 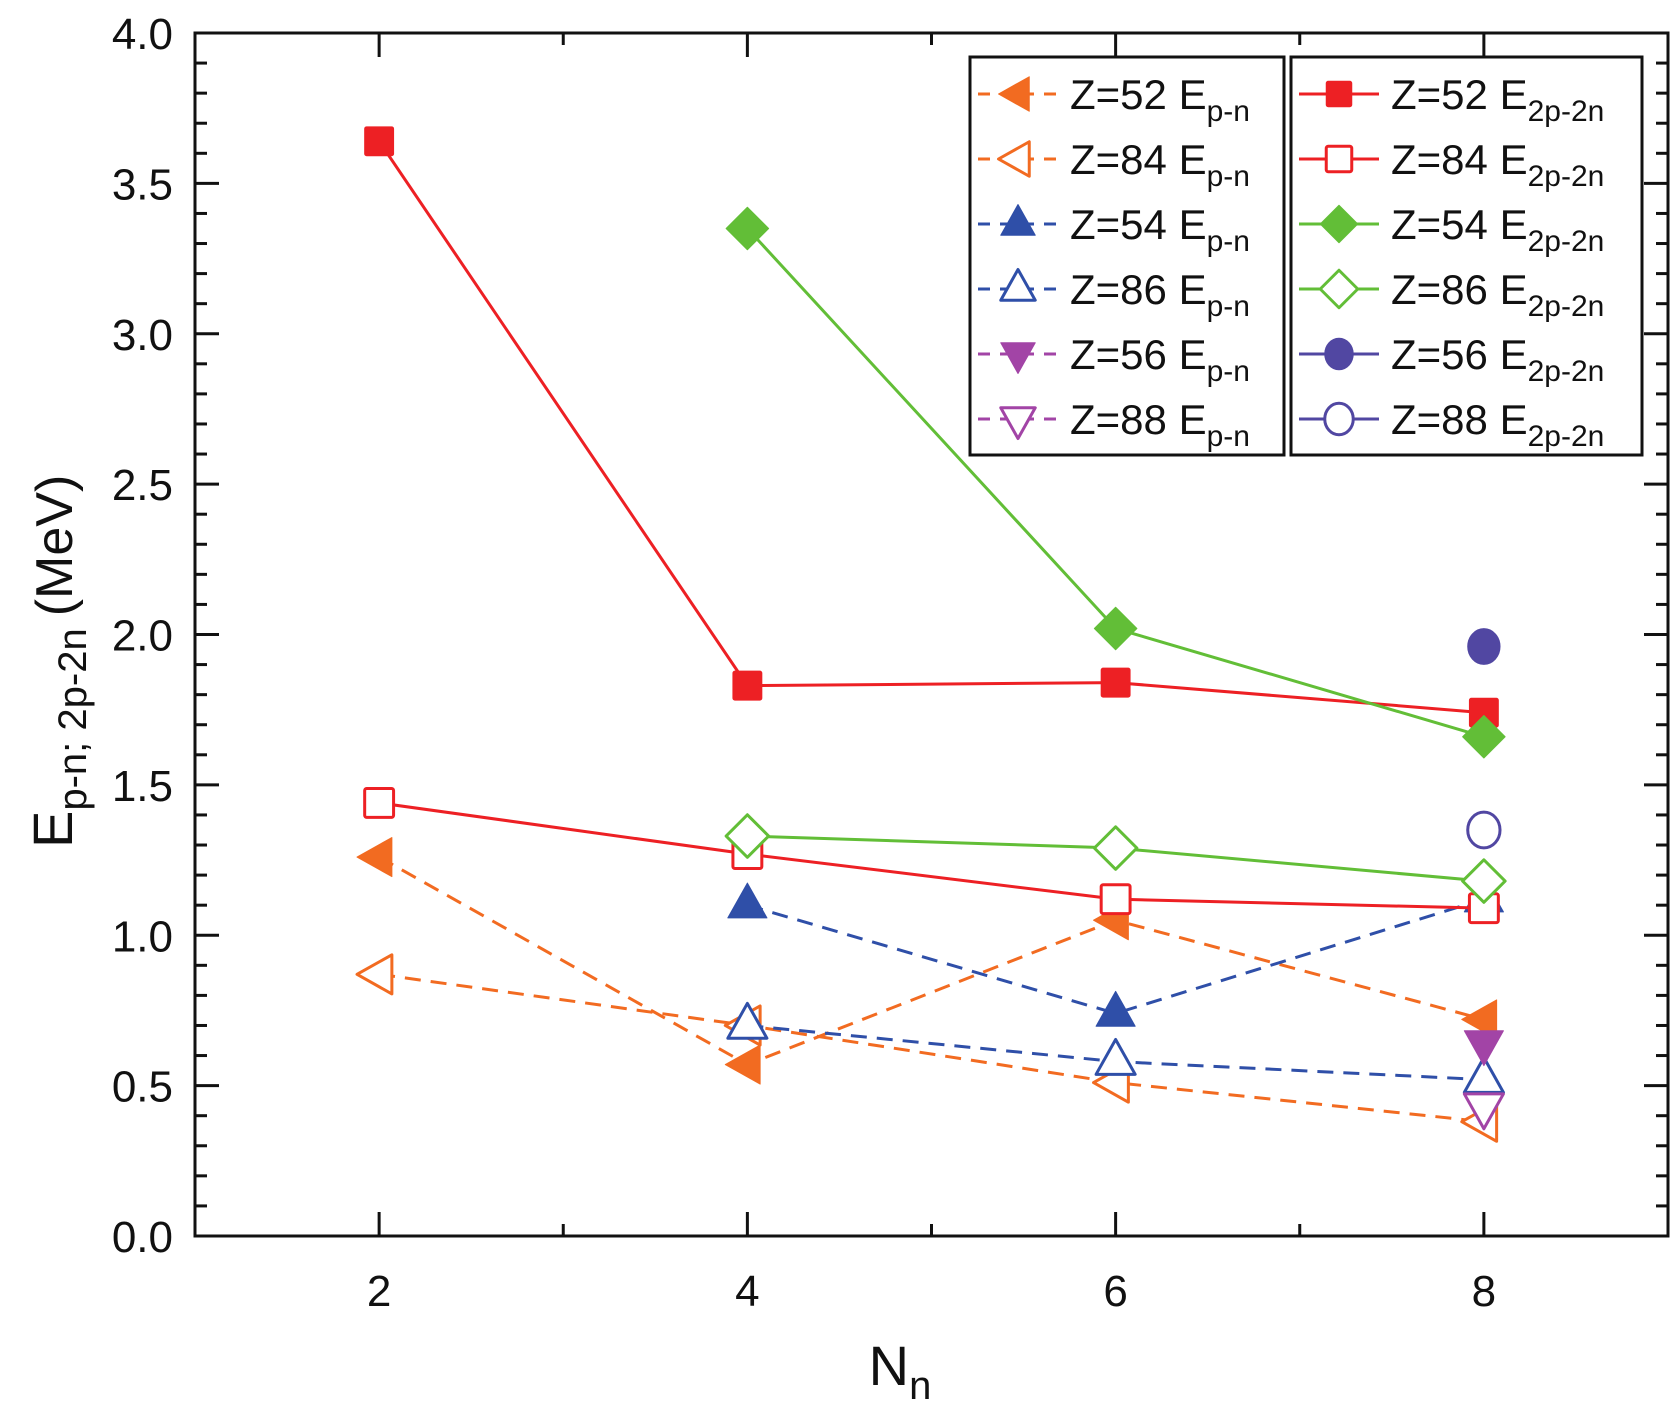 I want to click on series-z-52-ep-n, so click(x=927, y=961).